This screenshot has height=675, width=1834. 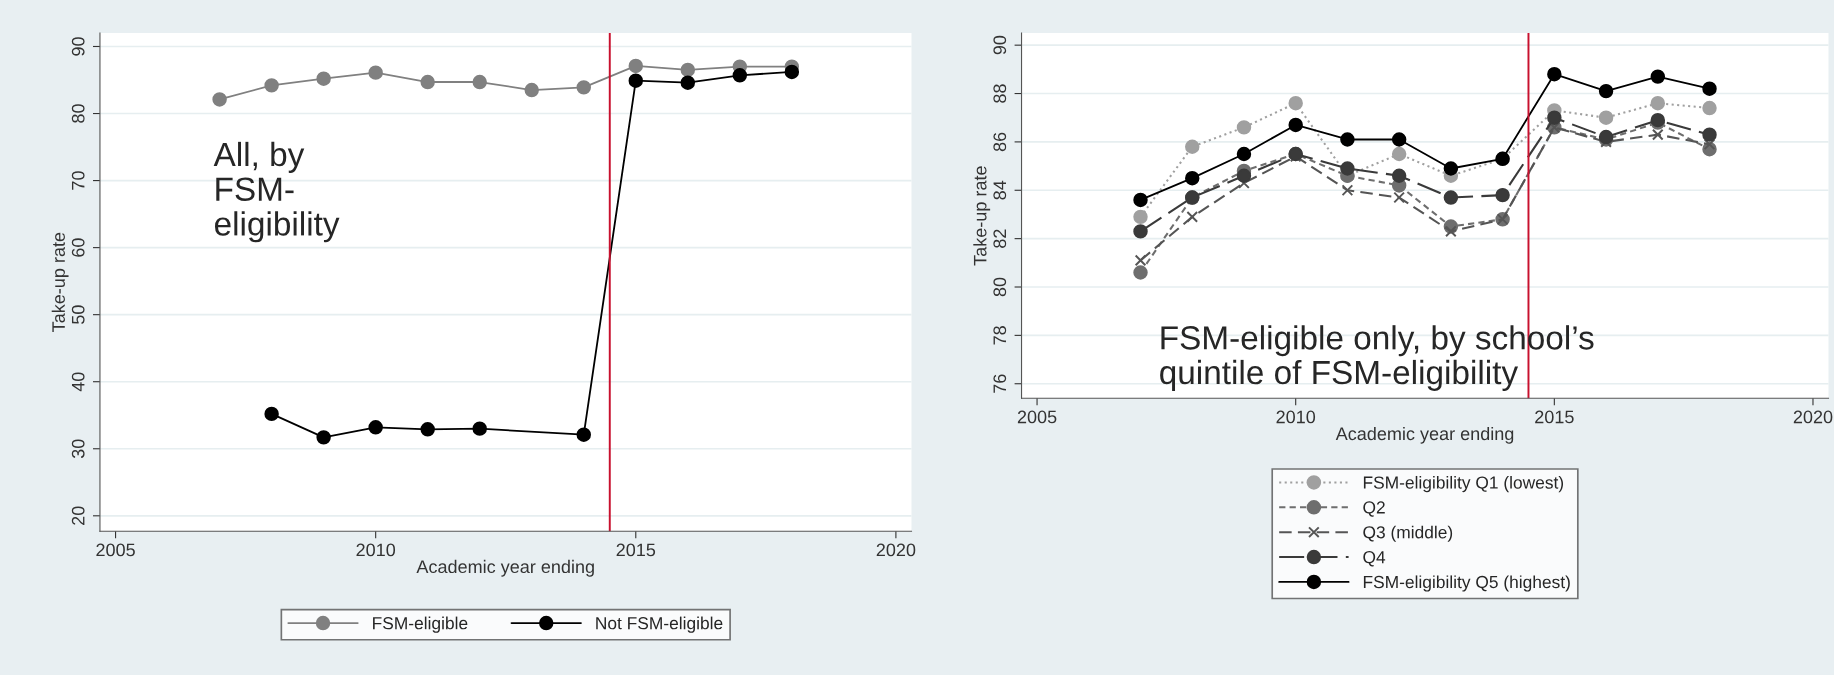 What do you see at coordinates (276, 192) in the screenshot?
I see `annotation: All, by FSM- eligibility` at bounding box center [276, 192].